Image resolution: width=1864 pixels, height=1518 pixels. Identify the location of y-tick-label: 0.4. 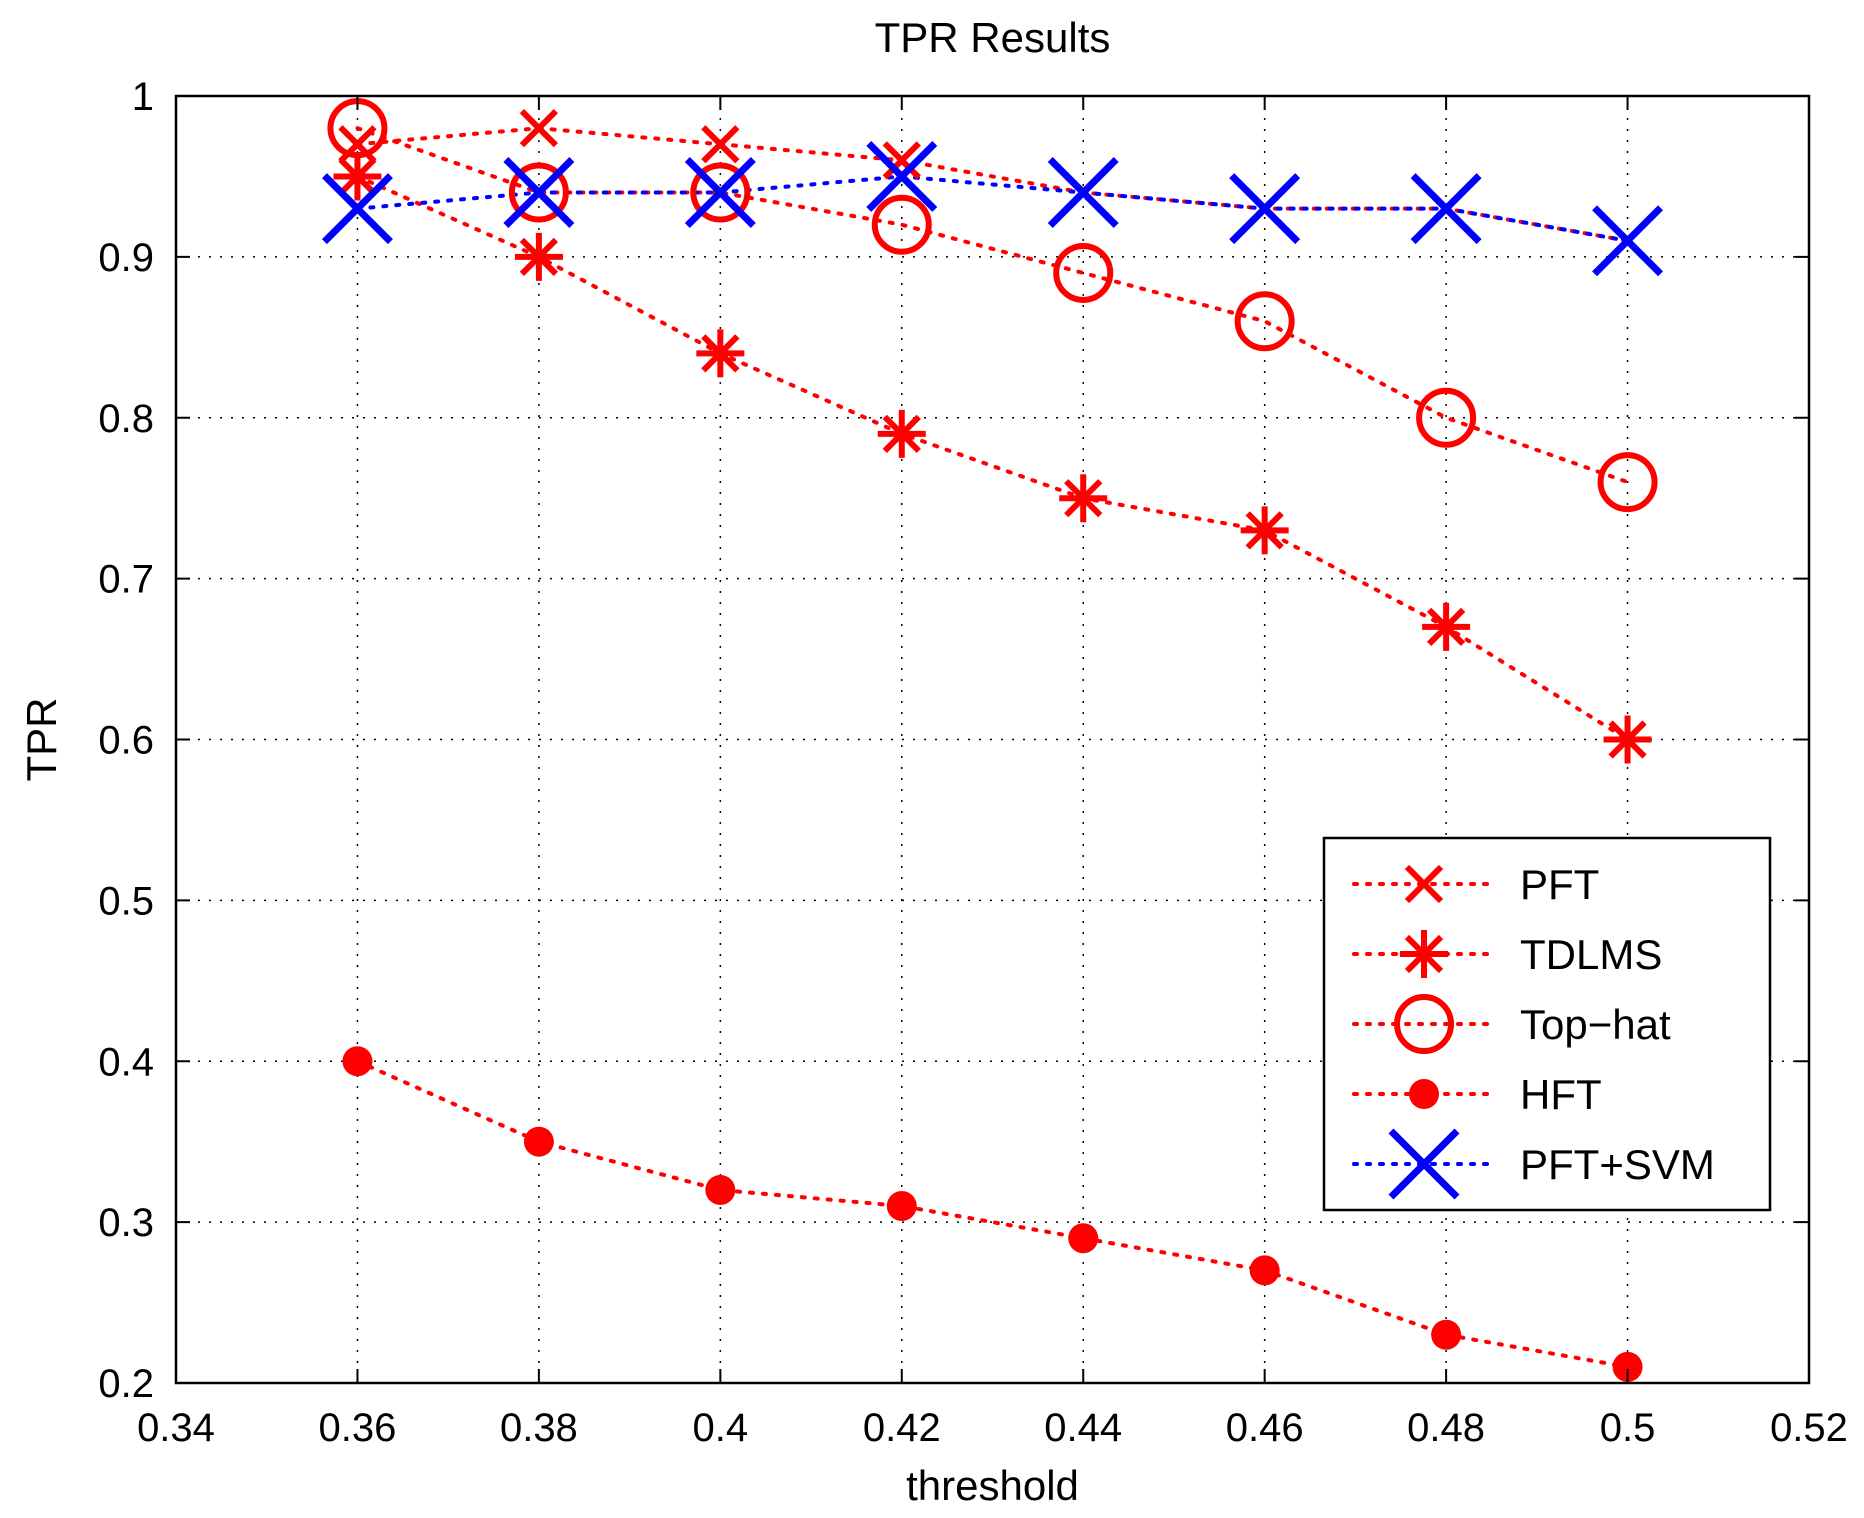
(126, 1062).